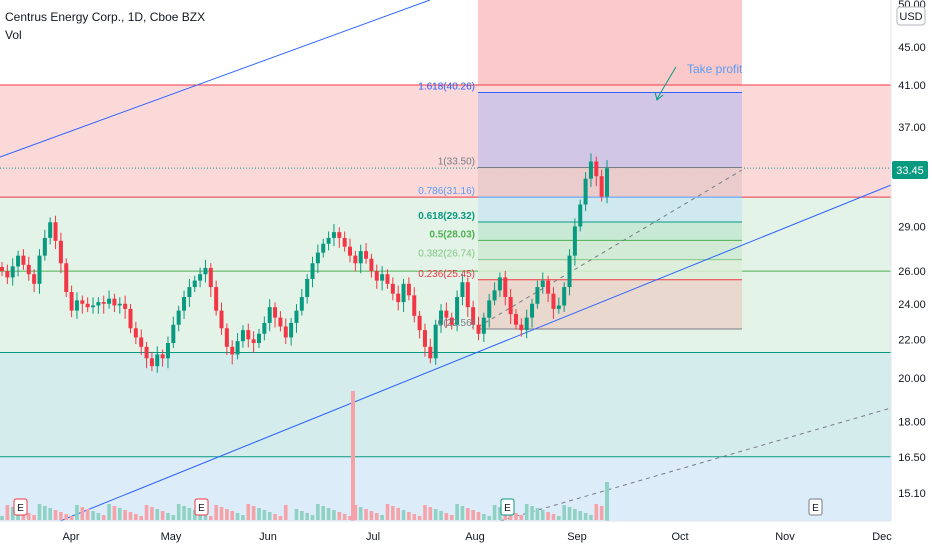 The height and width of the screenshot is (550, 932). I want to click on price-tick-11: 16.50, so click(912, 458).